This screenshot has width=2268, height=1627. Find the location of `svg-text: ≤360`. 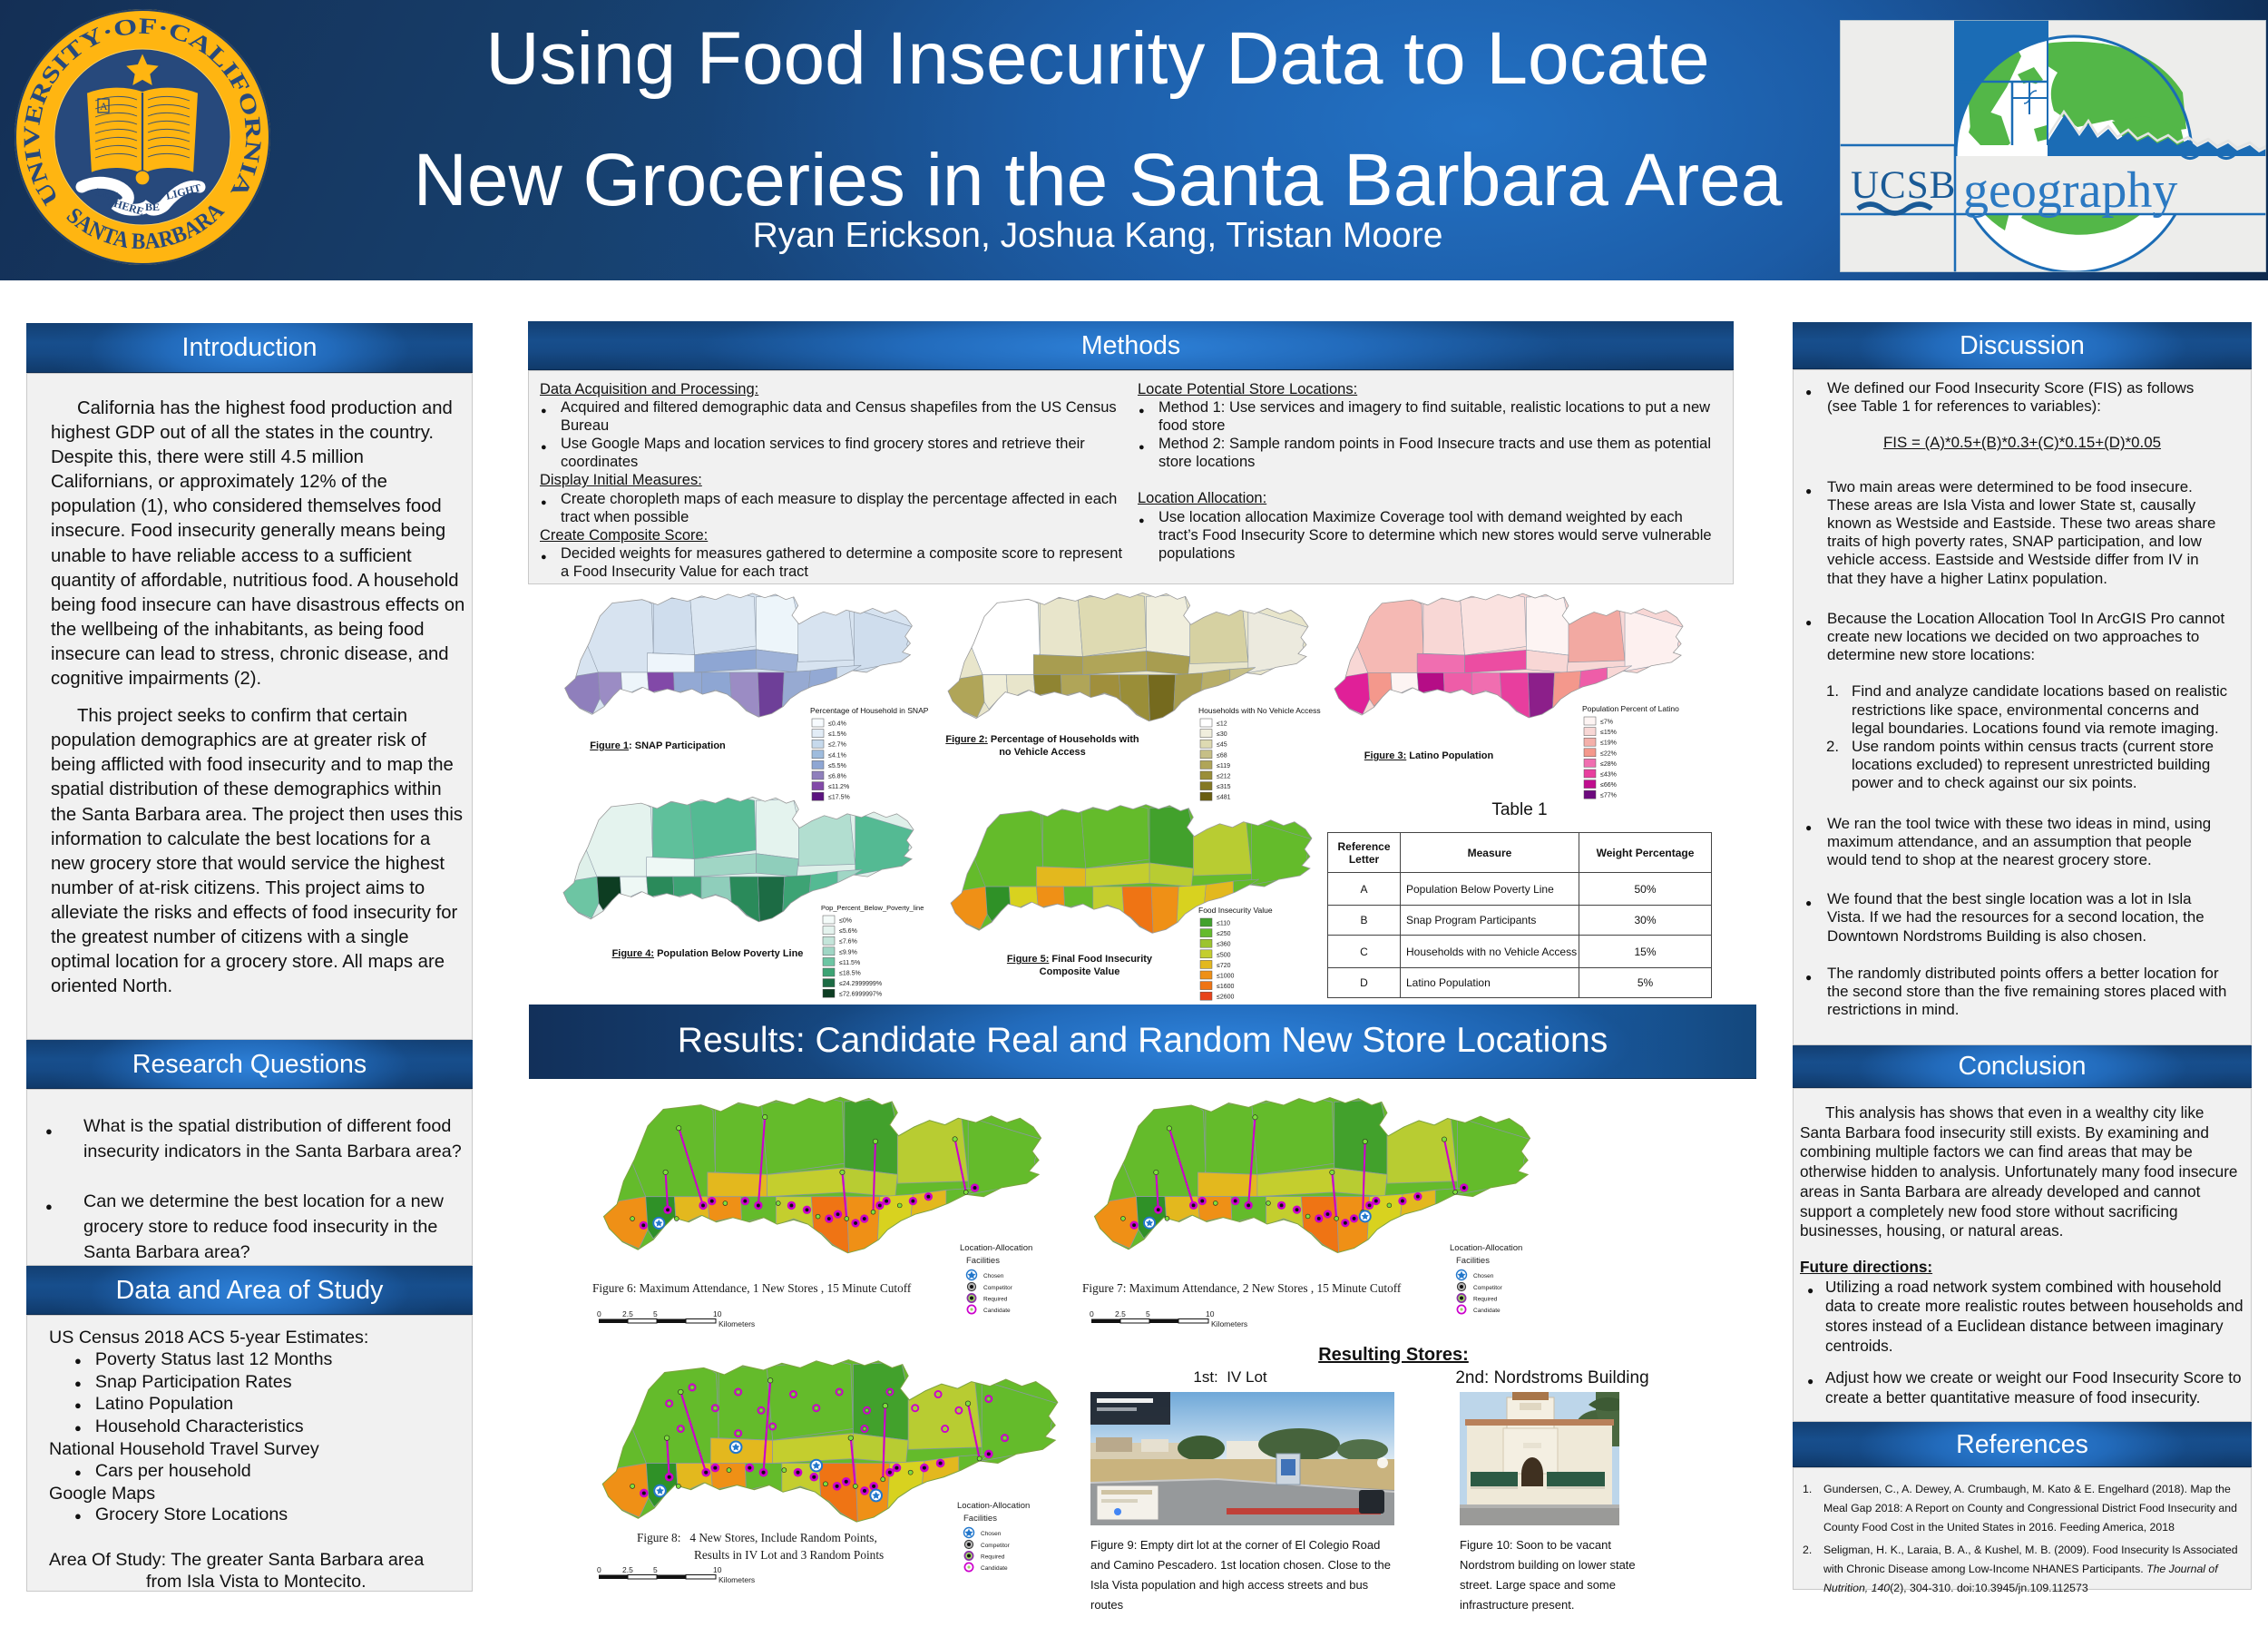

svg-text: ≤360 is located at coordinates (1224, 945).